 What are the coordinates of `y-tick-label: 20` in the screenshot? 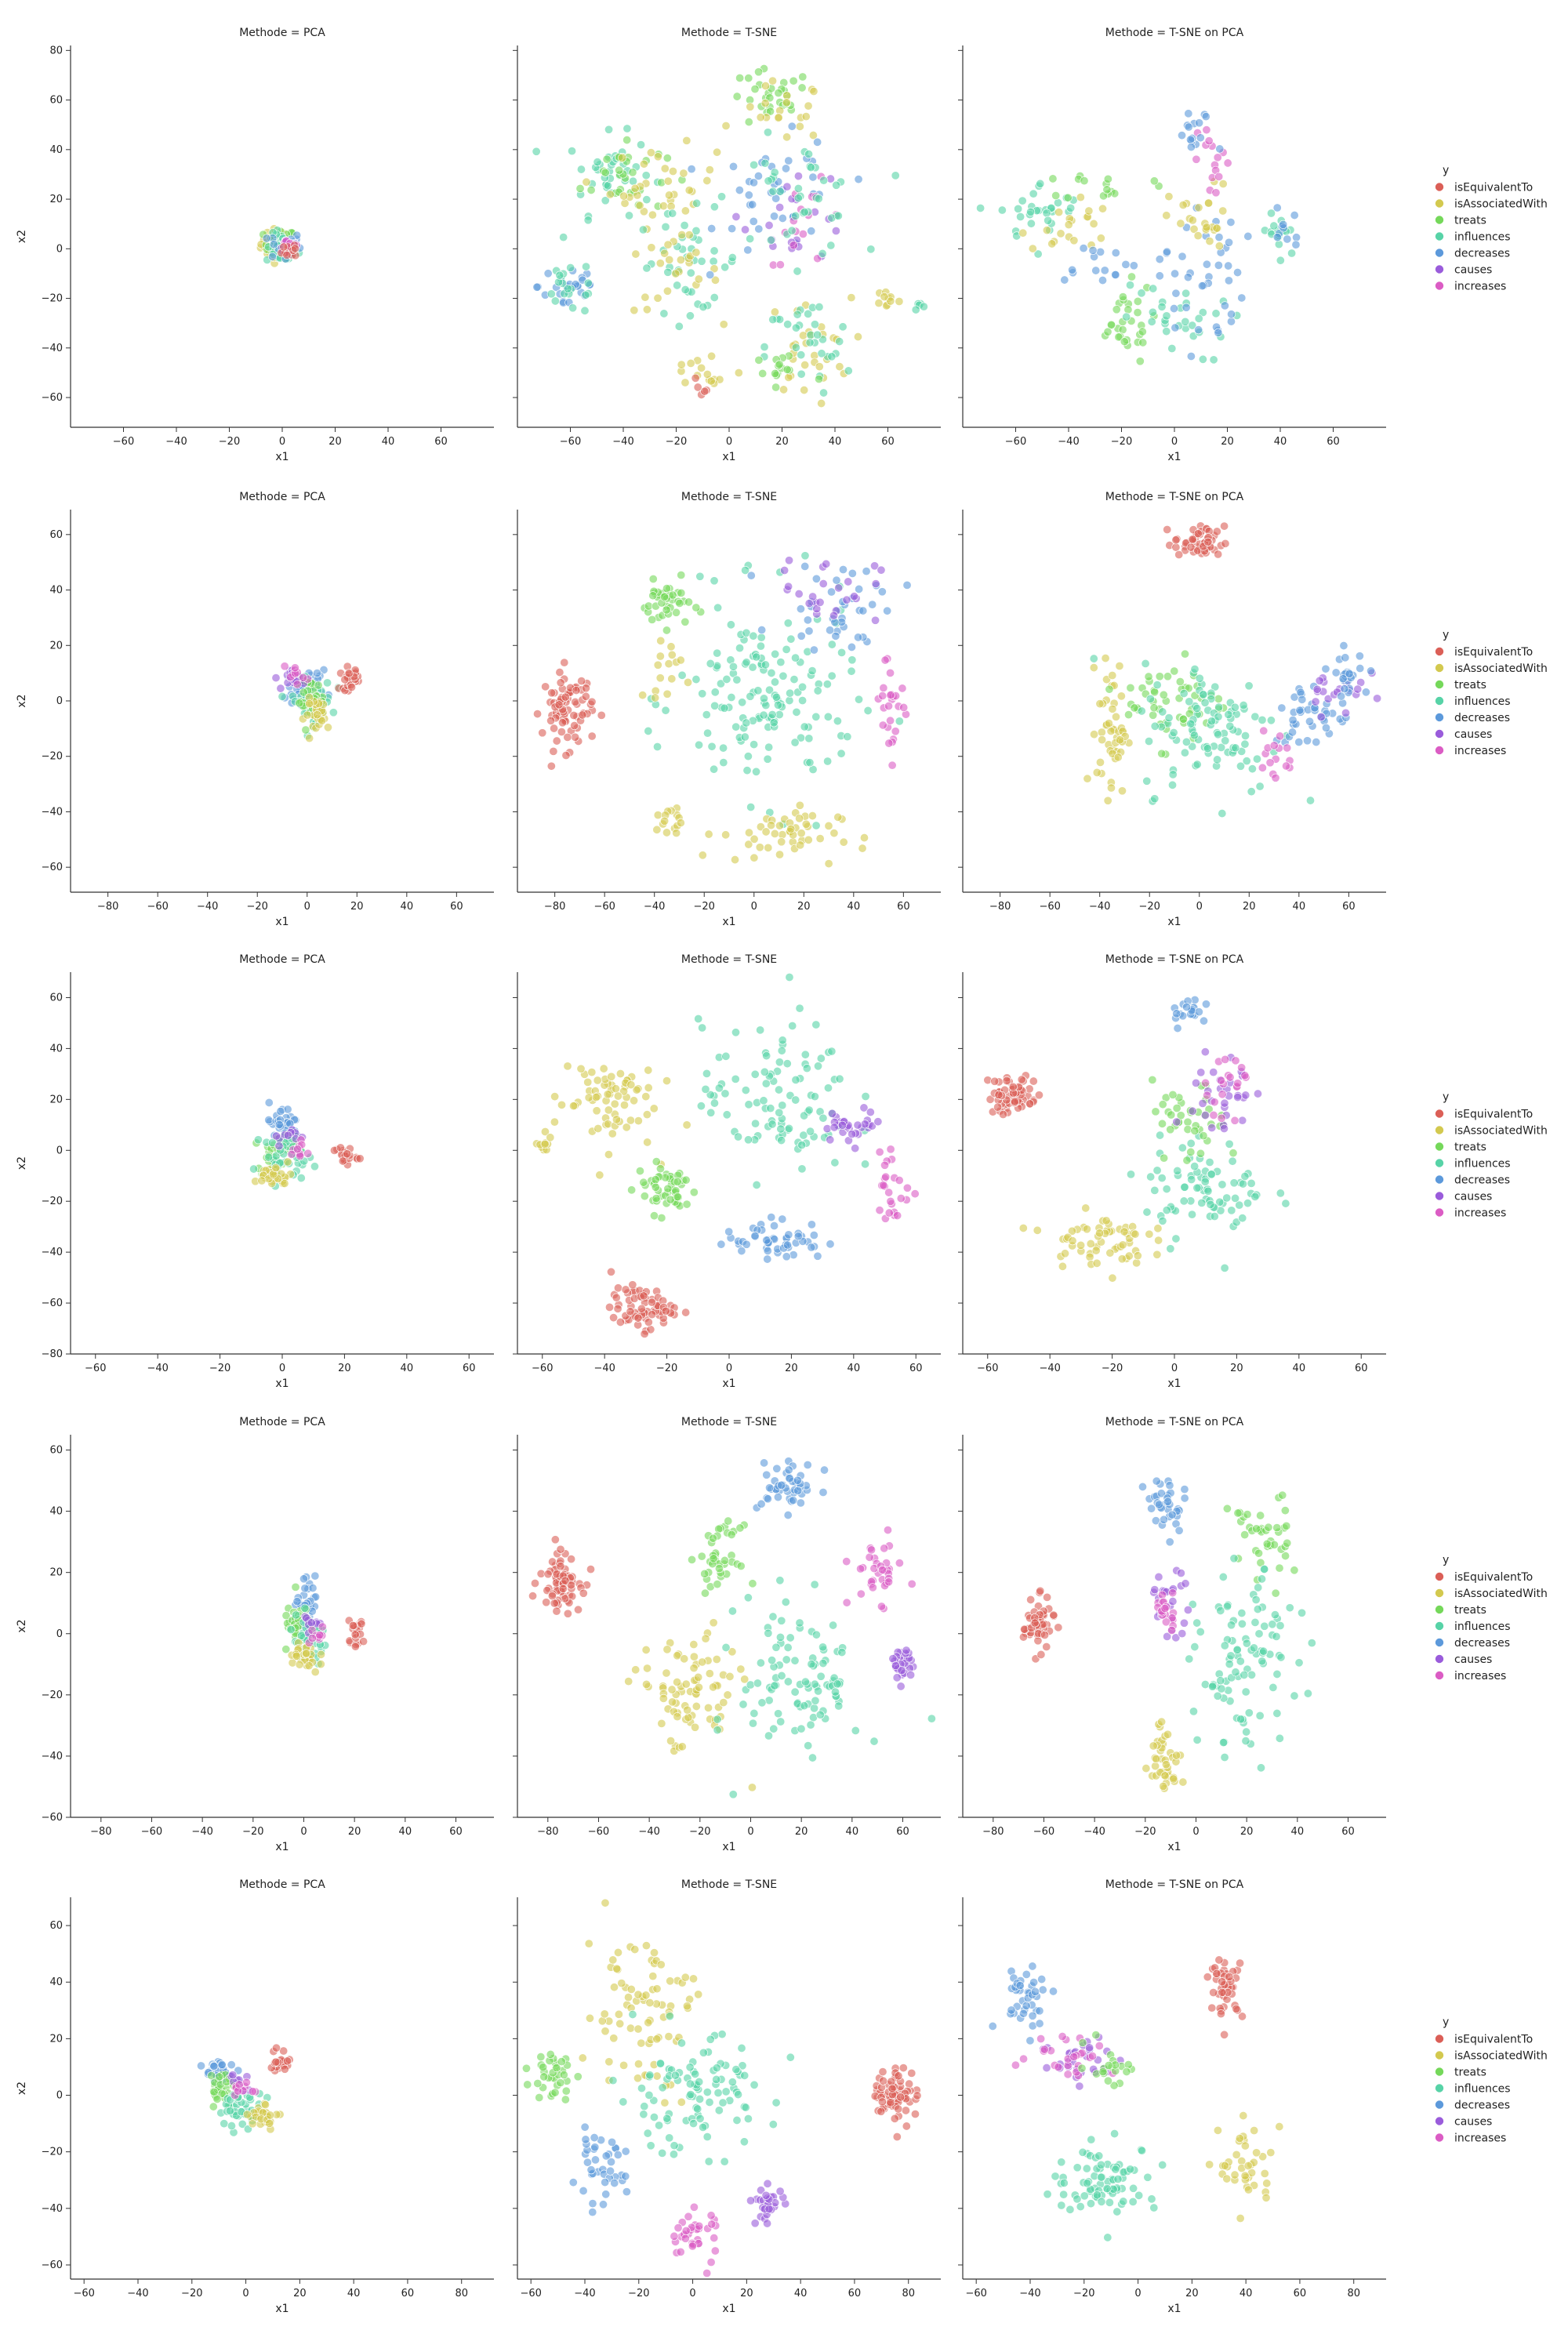 It's located at (56, 1099).